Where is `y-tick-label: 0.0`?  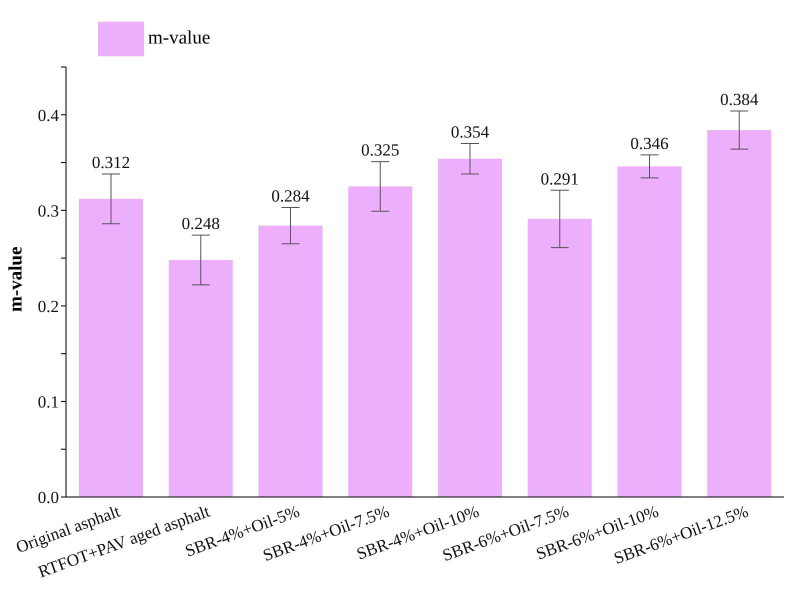 y-tick-label: 0.0 is located at coordinates (48, 498).